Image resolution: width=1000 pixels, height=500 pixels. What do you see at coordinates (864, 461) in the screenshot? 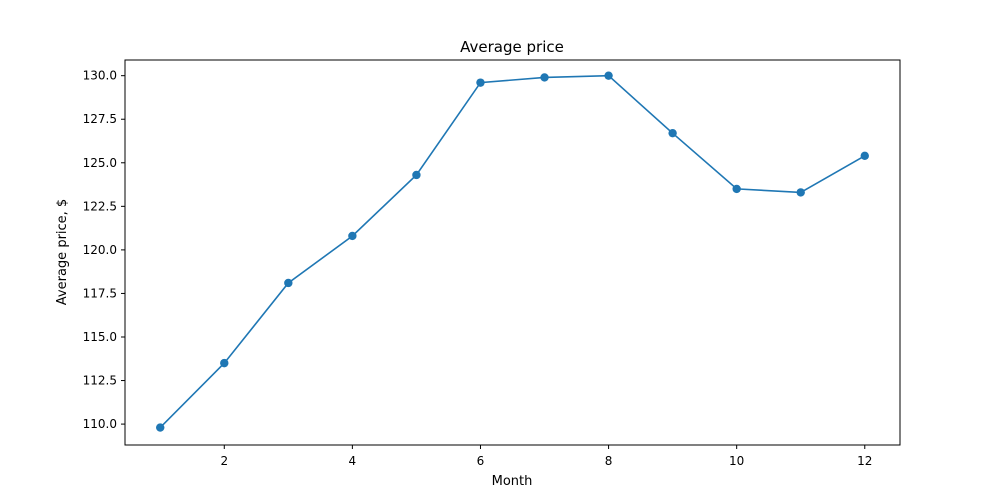
I see `x-tick-label: 12` at bounding box center [864, 461].